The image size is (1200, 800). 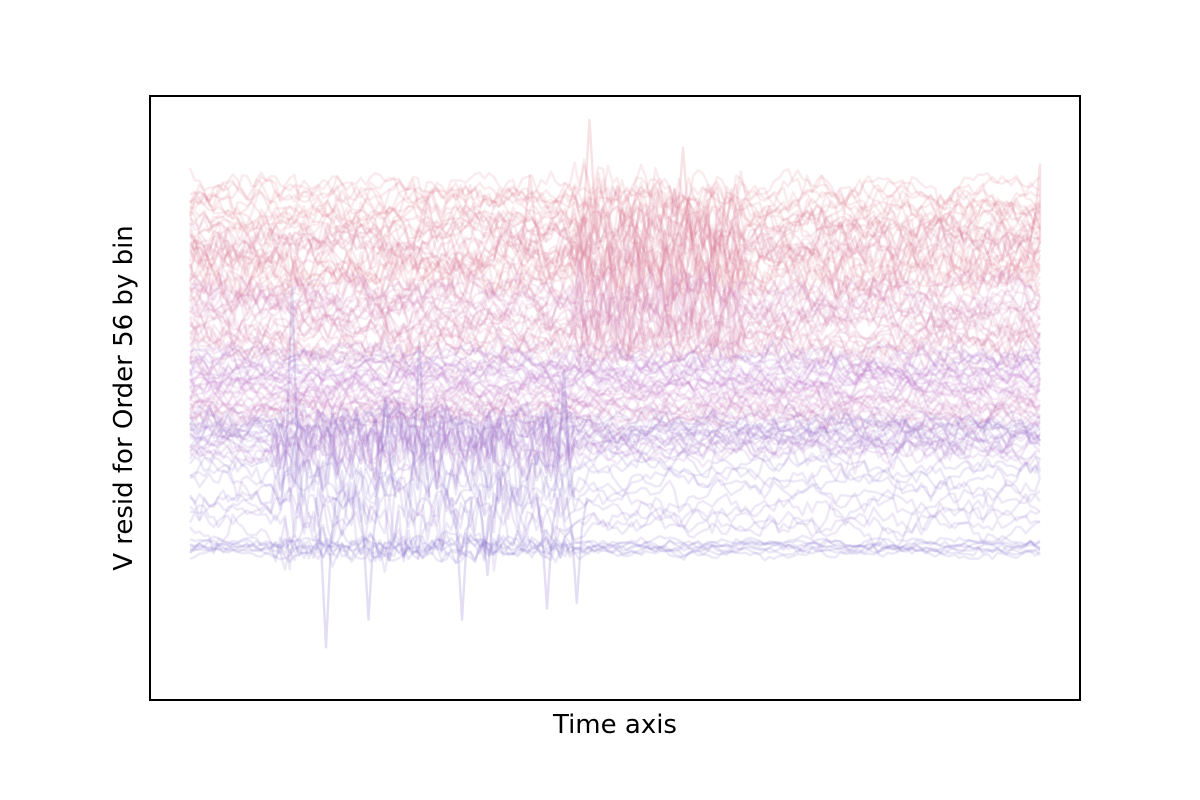 I want to click on y-axis-label: V resid for Order 56 by bin, so click(x=124, y=398).